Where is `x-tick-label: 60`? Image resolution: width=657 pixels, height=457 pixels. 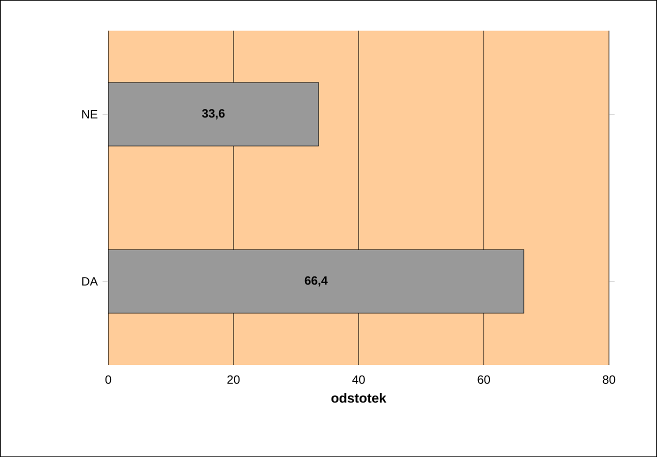
x-tick-label: 60 is located at coordinates (484, 379).